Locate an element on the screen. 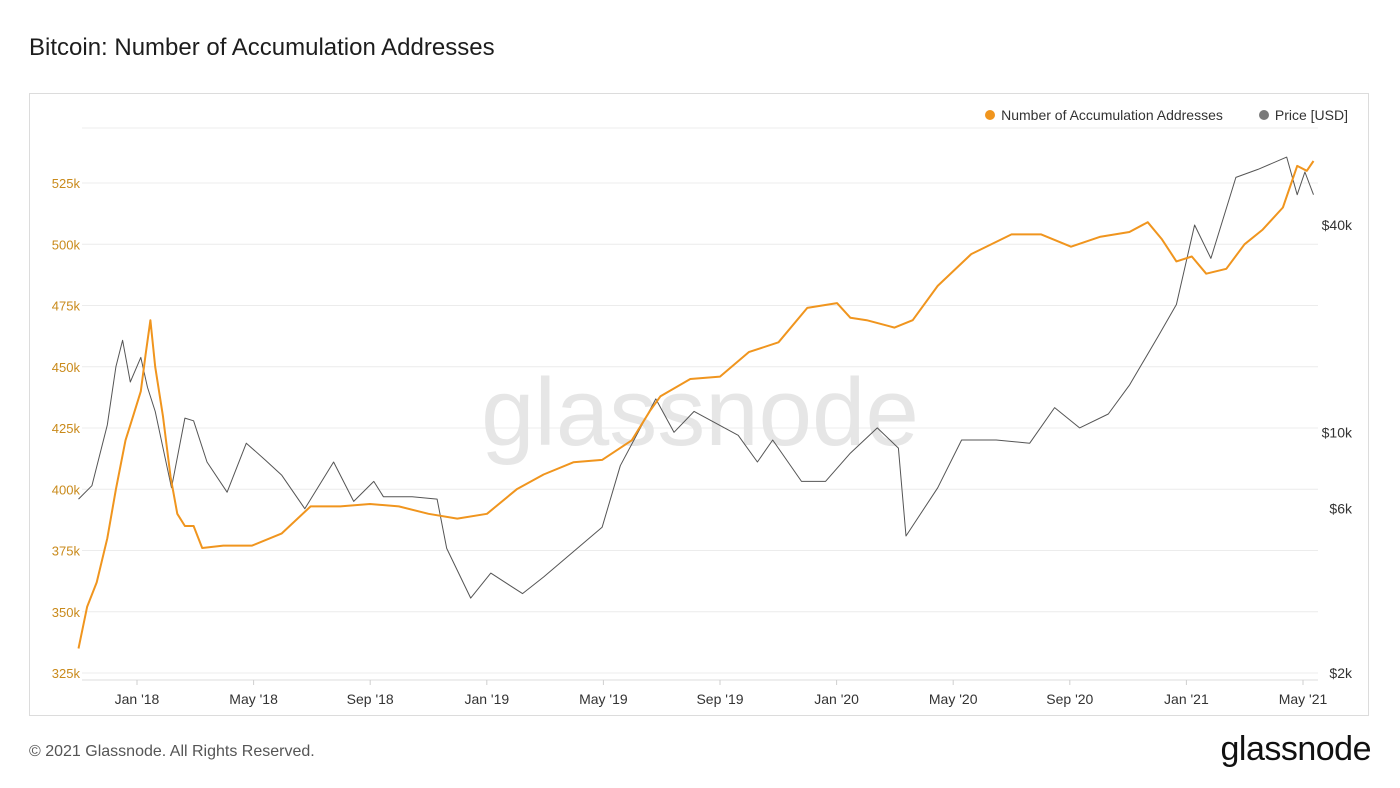  x-tick-label: May '19 is located at coordinates (603, 699).